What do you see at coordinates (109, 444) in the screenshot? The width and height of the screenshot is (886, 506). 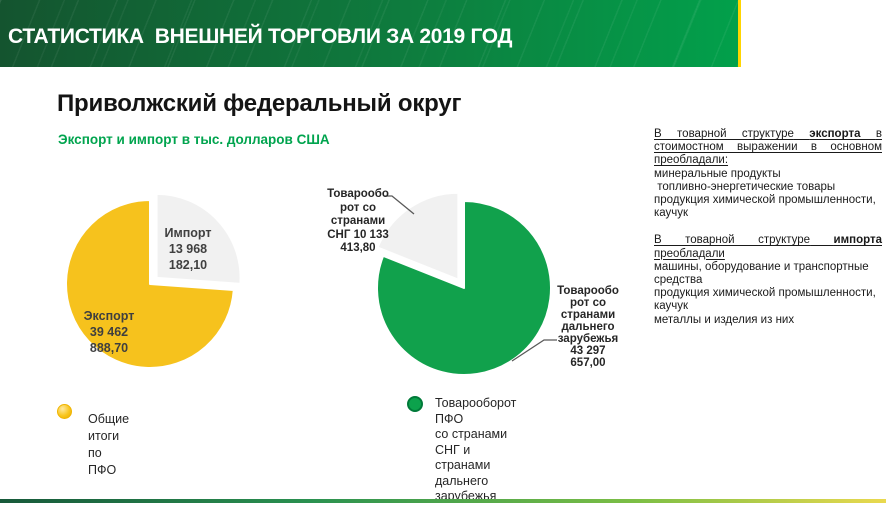 I see `legend-left-label: Общие итоги по ПФО` at bounding box center [109, 444].